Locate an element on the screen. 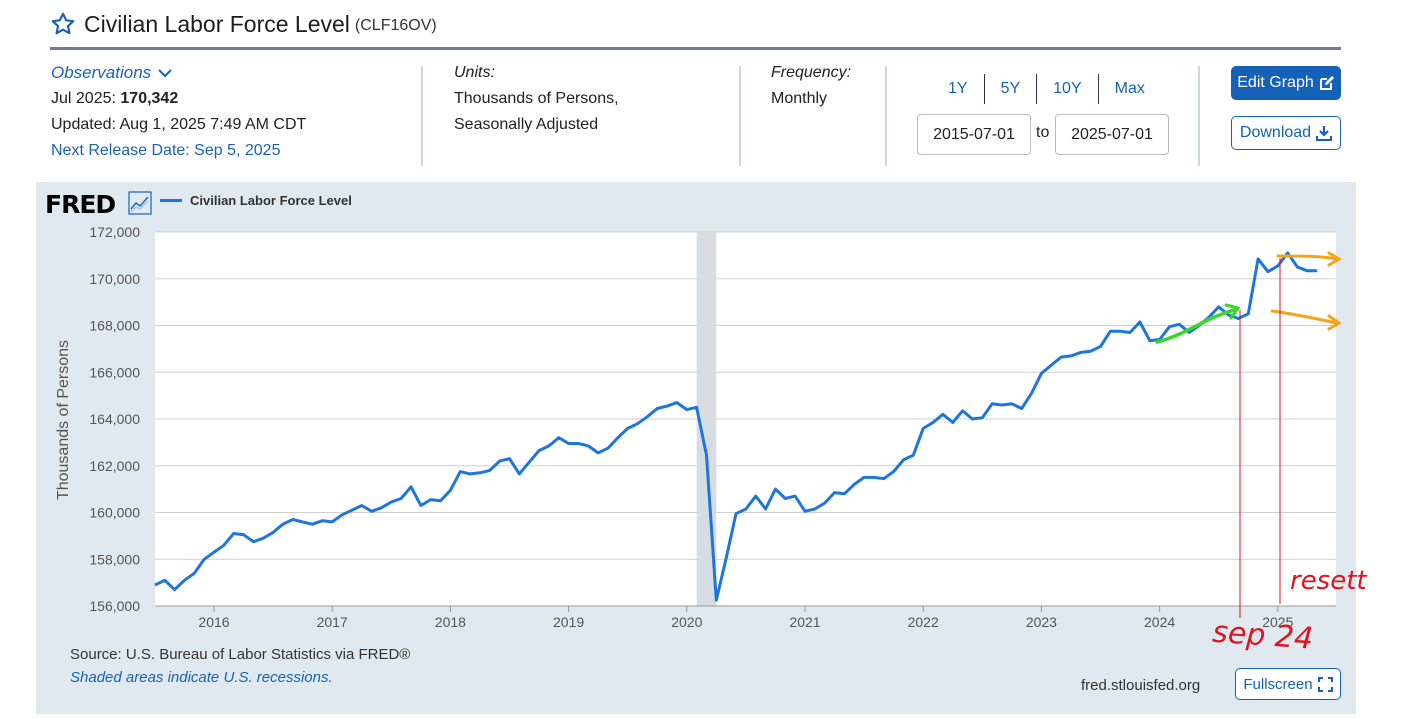 This screenshot has width=1403, height=718. frequency-value: Monthly is located at coordinates (799, 98).